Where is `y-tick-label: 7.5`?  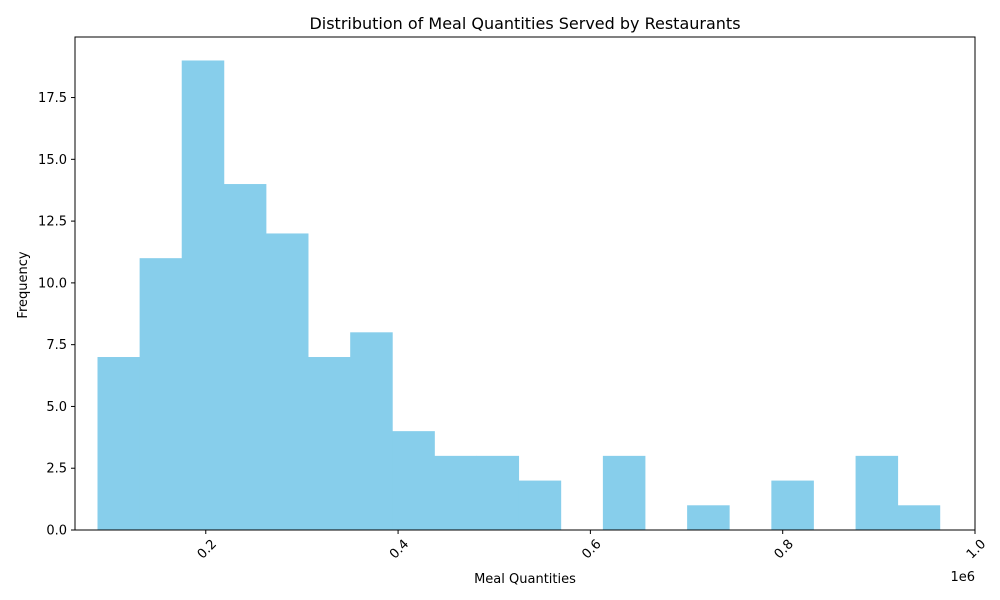 y-tick-label: 7.5 is located at coordinates (56, 345).